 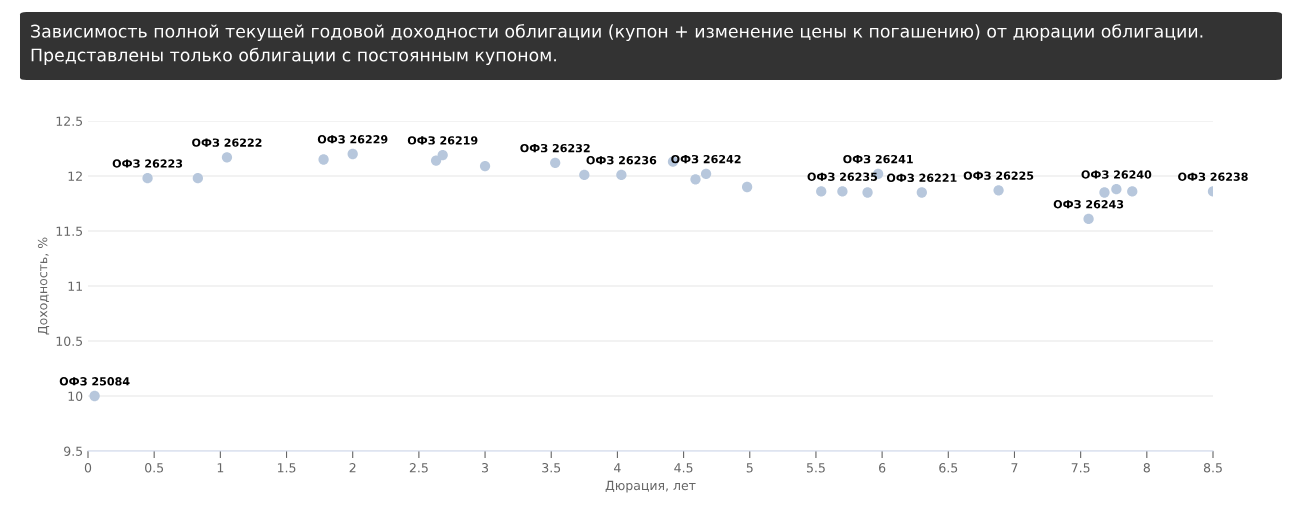 I want to click on x-axis-title: Дюрация, лет, so click(x=650, y=486).